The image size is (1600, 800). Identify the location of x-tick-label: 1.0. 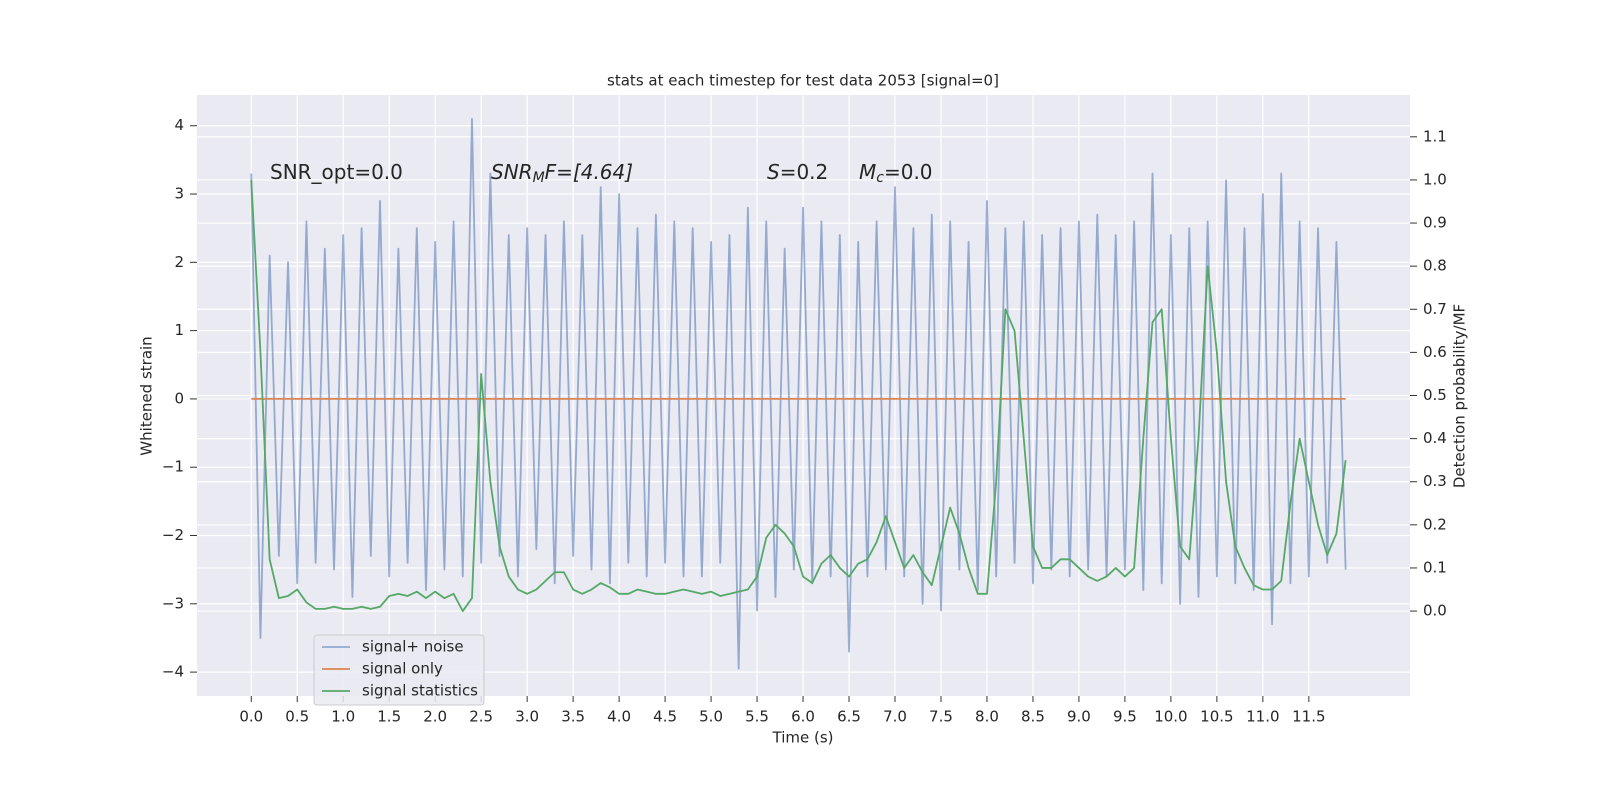
(343, 717).